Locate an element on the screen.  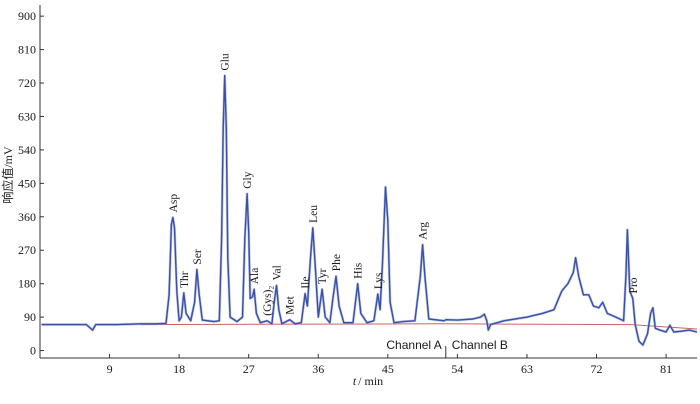
x-tick-label: 45 is located at coordinates (388, 369).